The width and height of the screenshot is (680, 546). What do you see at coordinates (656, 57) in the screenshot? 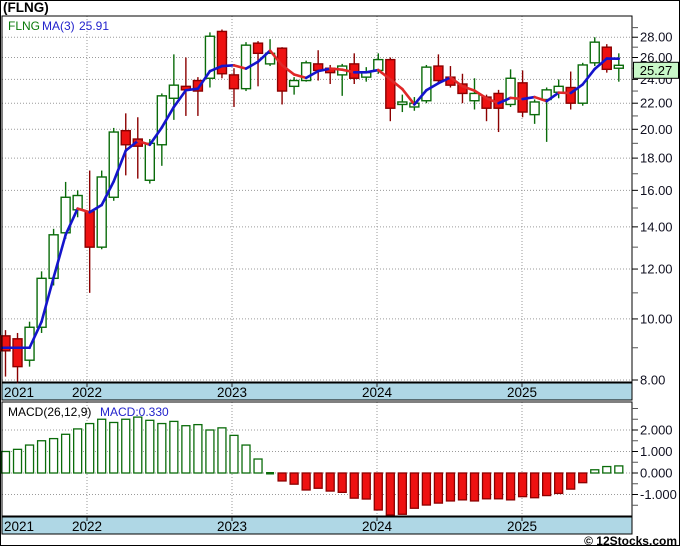
I see `price-axis-label: 26.00` at bounding box center [656, 57].